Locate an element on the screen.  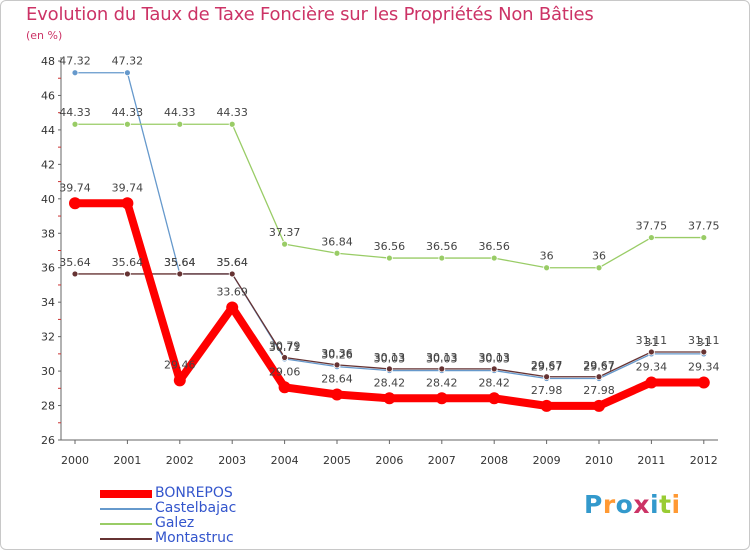
logo-letter: o is located at coordinates (624, 504).